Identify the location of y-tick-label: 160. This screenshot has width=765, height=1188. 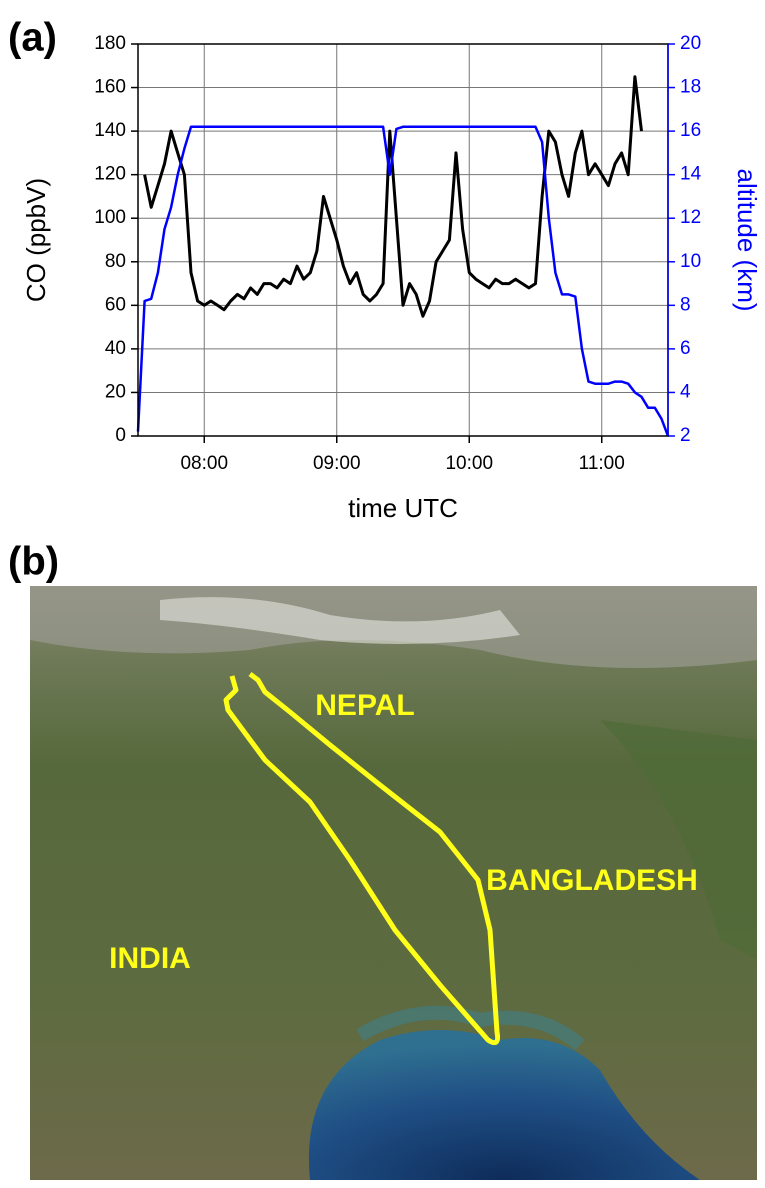
(110, 87).